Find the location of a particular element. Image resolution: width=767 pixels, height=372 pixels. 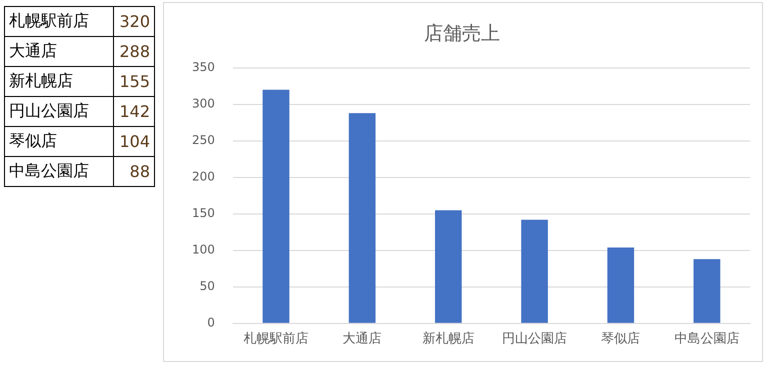

x-tick-label: 円山公園店 is located at coordinates (535, 338).